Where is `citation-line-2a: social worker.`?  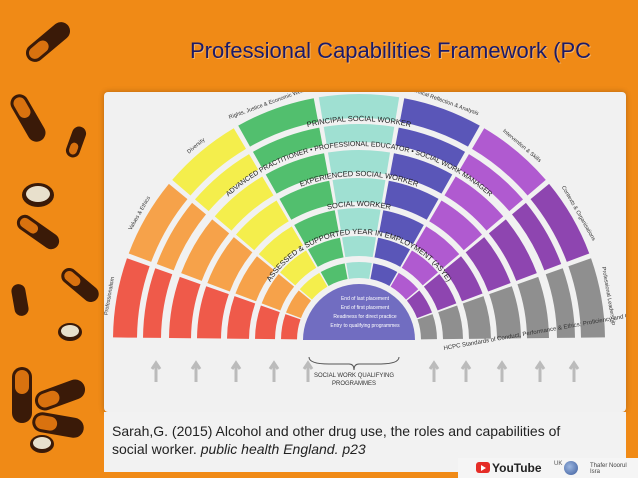
citation-line-2a: social worker. is located at coordinates (156, 449).